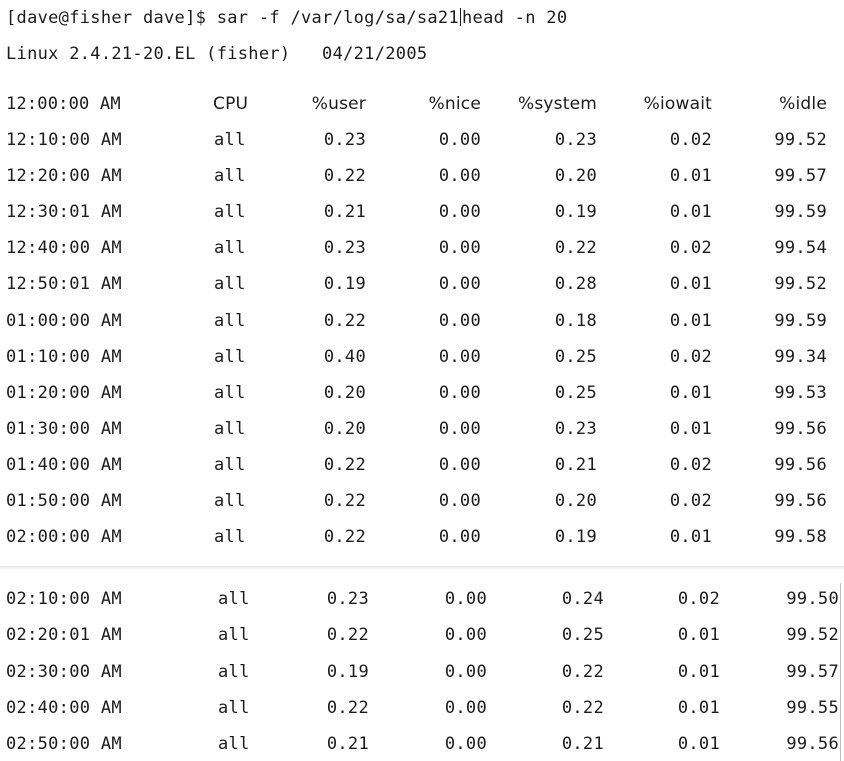 This screenshot has height=761, width=844. What do you see at coordinates (422, 357) in the screenshot?
I see `table-row: 01:10:00 AM all 0.40 0.00 0.25 0.02 99.34` at bounding box center [422, 357].